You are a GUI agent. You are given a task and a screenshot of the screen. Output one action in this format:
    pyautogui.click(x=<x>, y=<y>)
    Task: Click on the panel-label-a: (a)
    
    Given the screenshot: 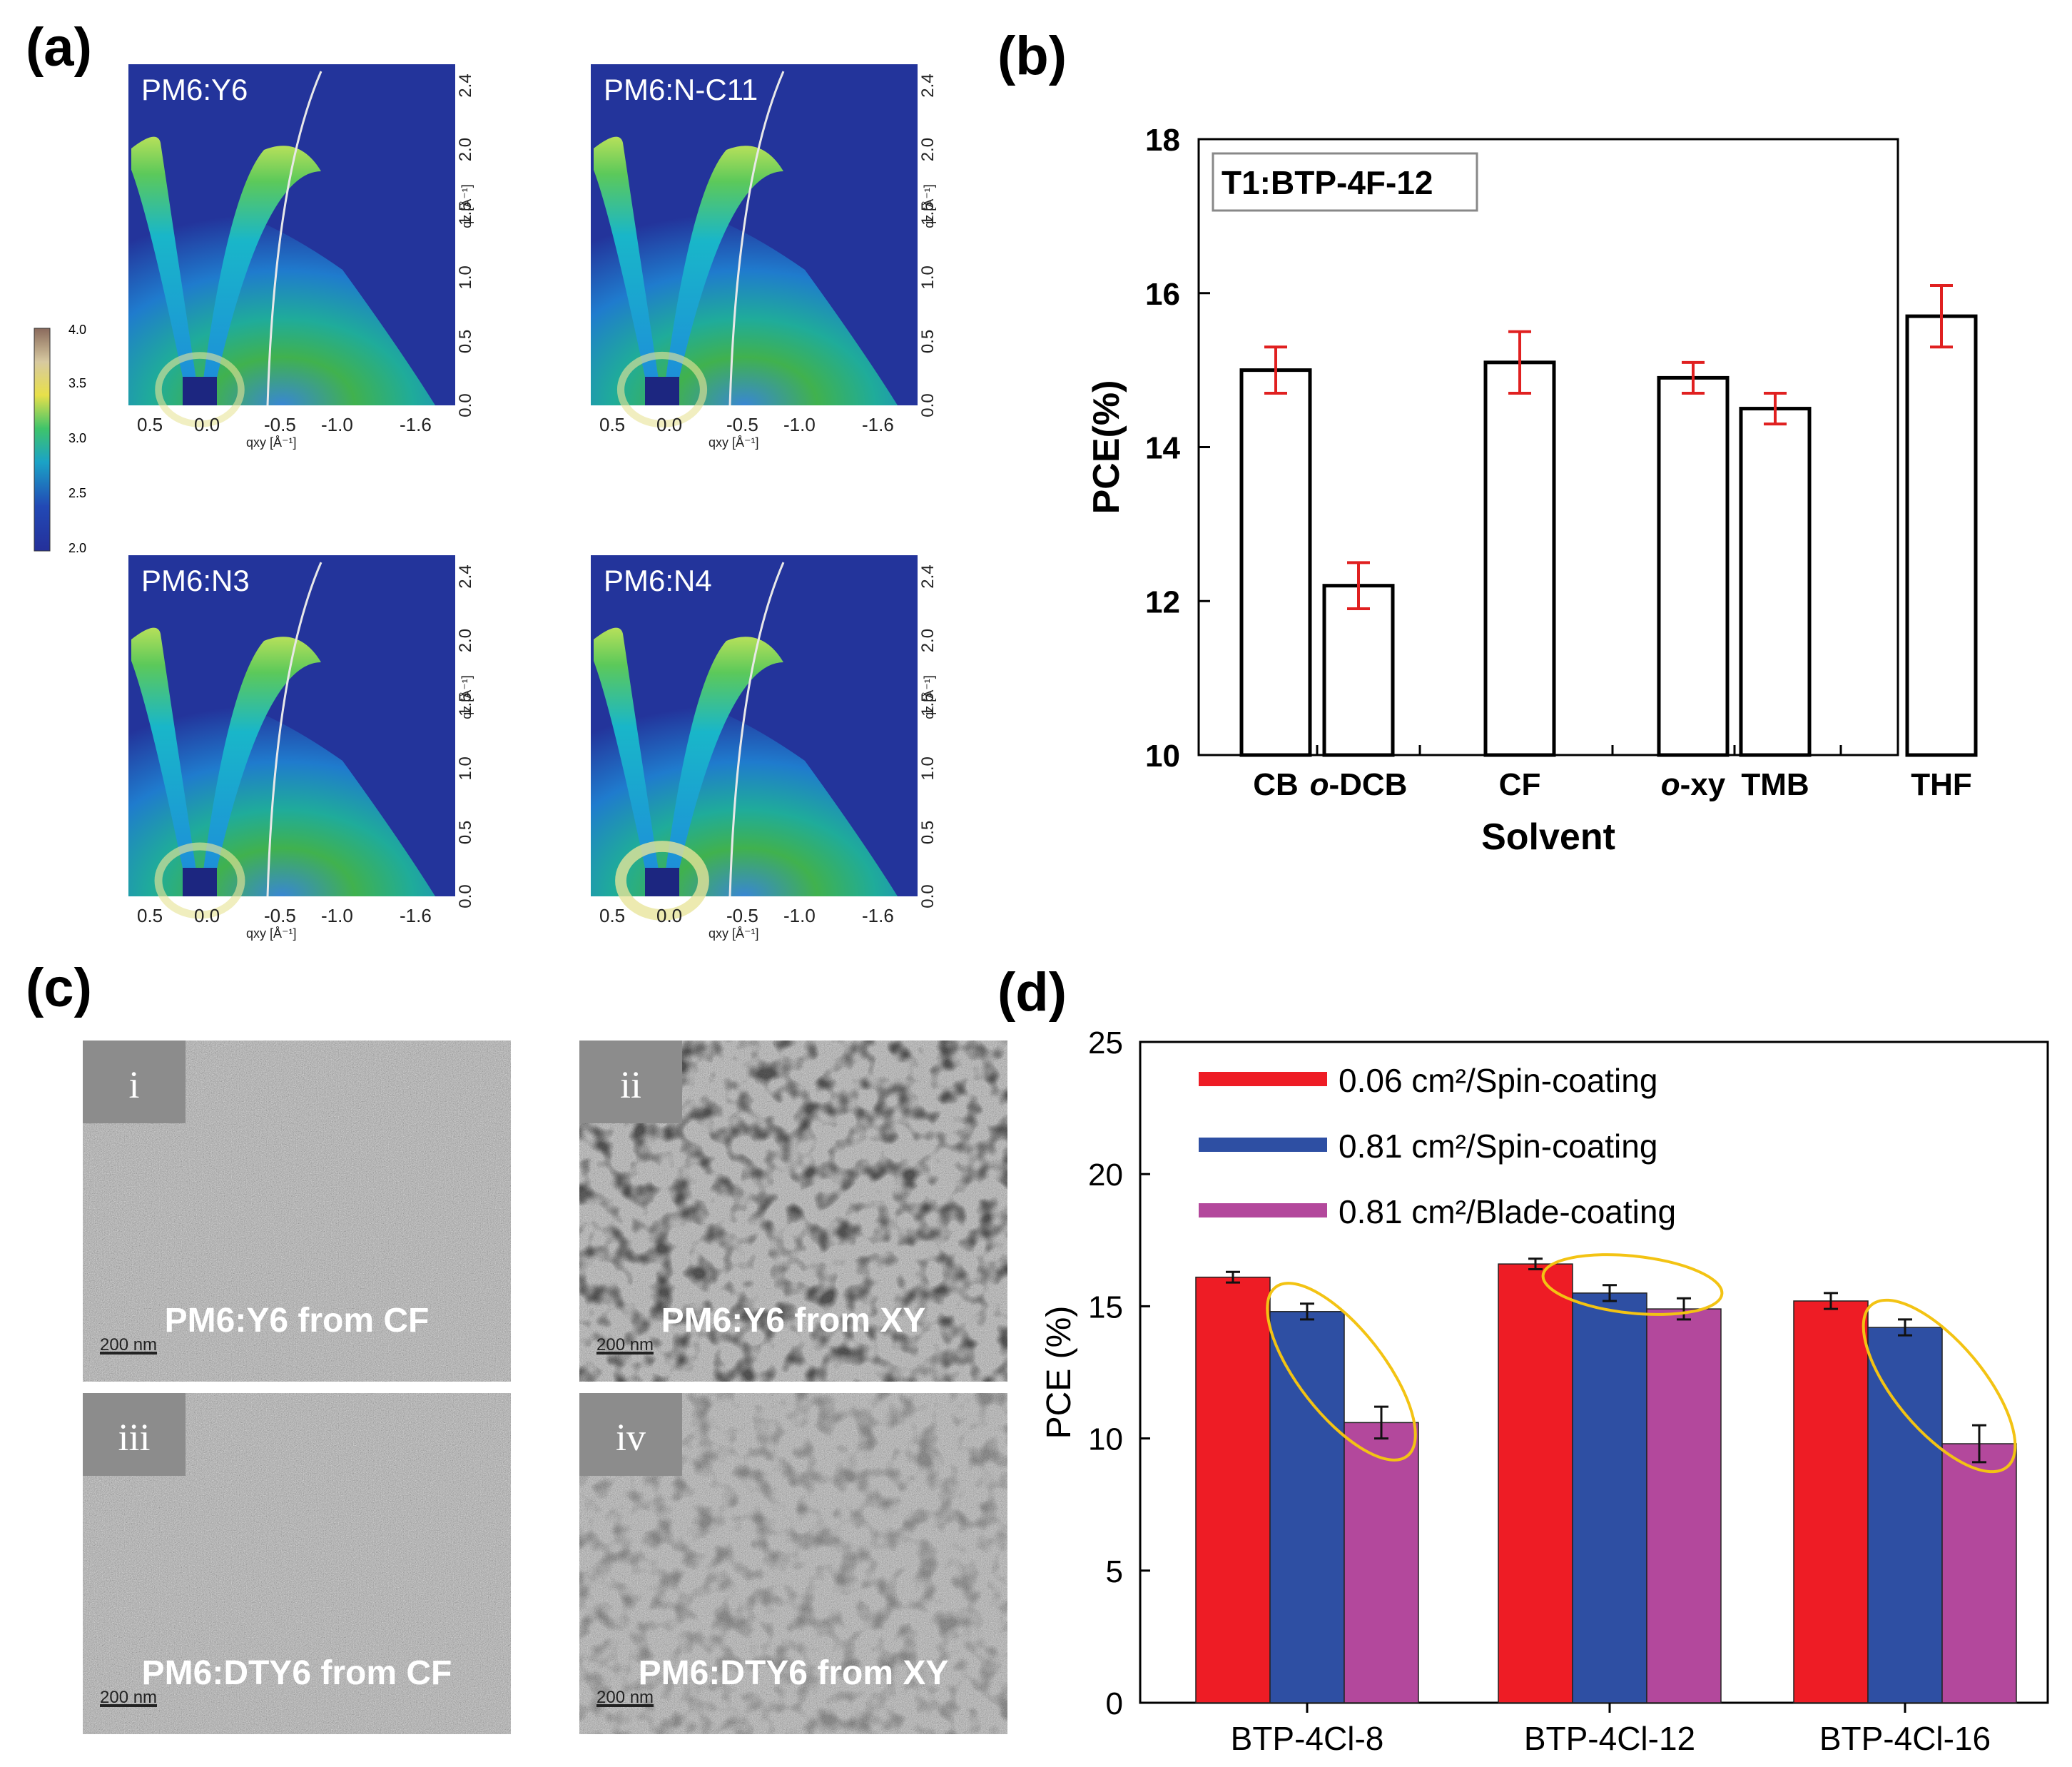 What is the action you would take?
    pyautogui.click(x=59, y=47)
    